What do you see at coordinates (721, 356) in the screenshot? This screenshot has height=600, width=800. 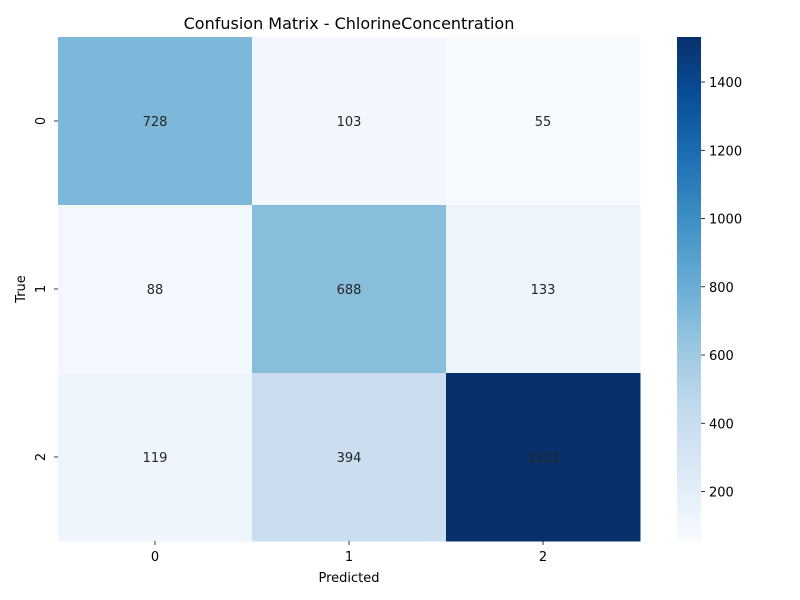 I see `colorbar-tick-label-2: 600` at bounding box center [721, 356].